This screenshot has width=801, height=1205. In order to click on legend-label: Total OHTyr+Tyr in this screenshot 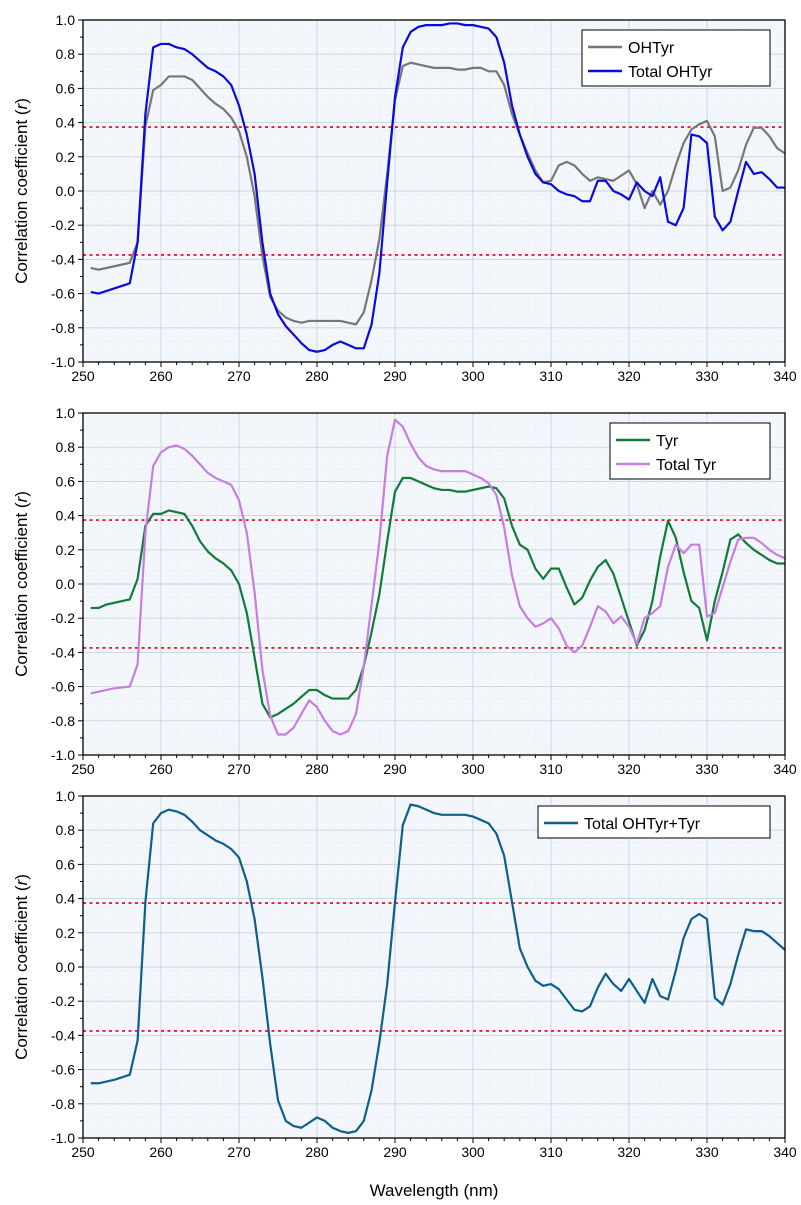, I will do `click(642, 824)`.